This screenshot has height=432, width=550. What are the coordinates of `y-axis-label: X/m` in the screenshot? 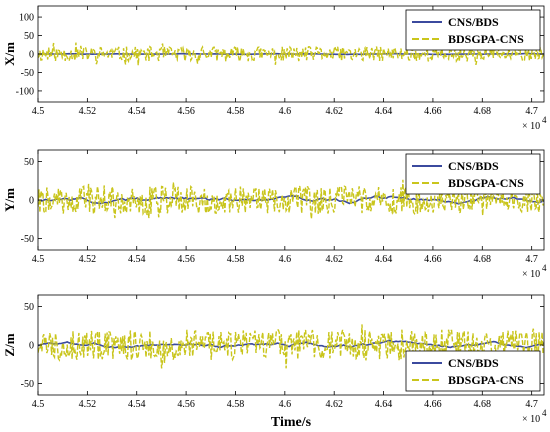 It's located at (9, 54).